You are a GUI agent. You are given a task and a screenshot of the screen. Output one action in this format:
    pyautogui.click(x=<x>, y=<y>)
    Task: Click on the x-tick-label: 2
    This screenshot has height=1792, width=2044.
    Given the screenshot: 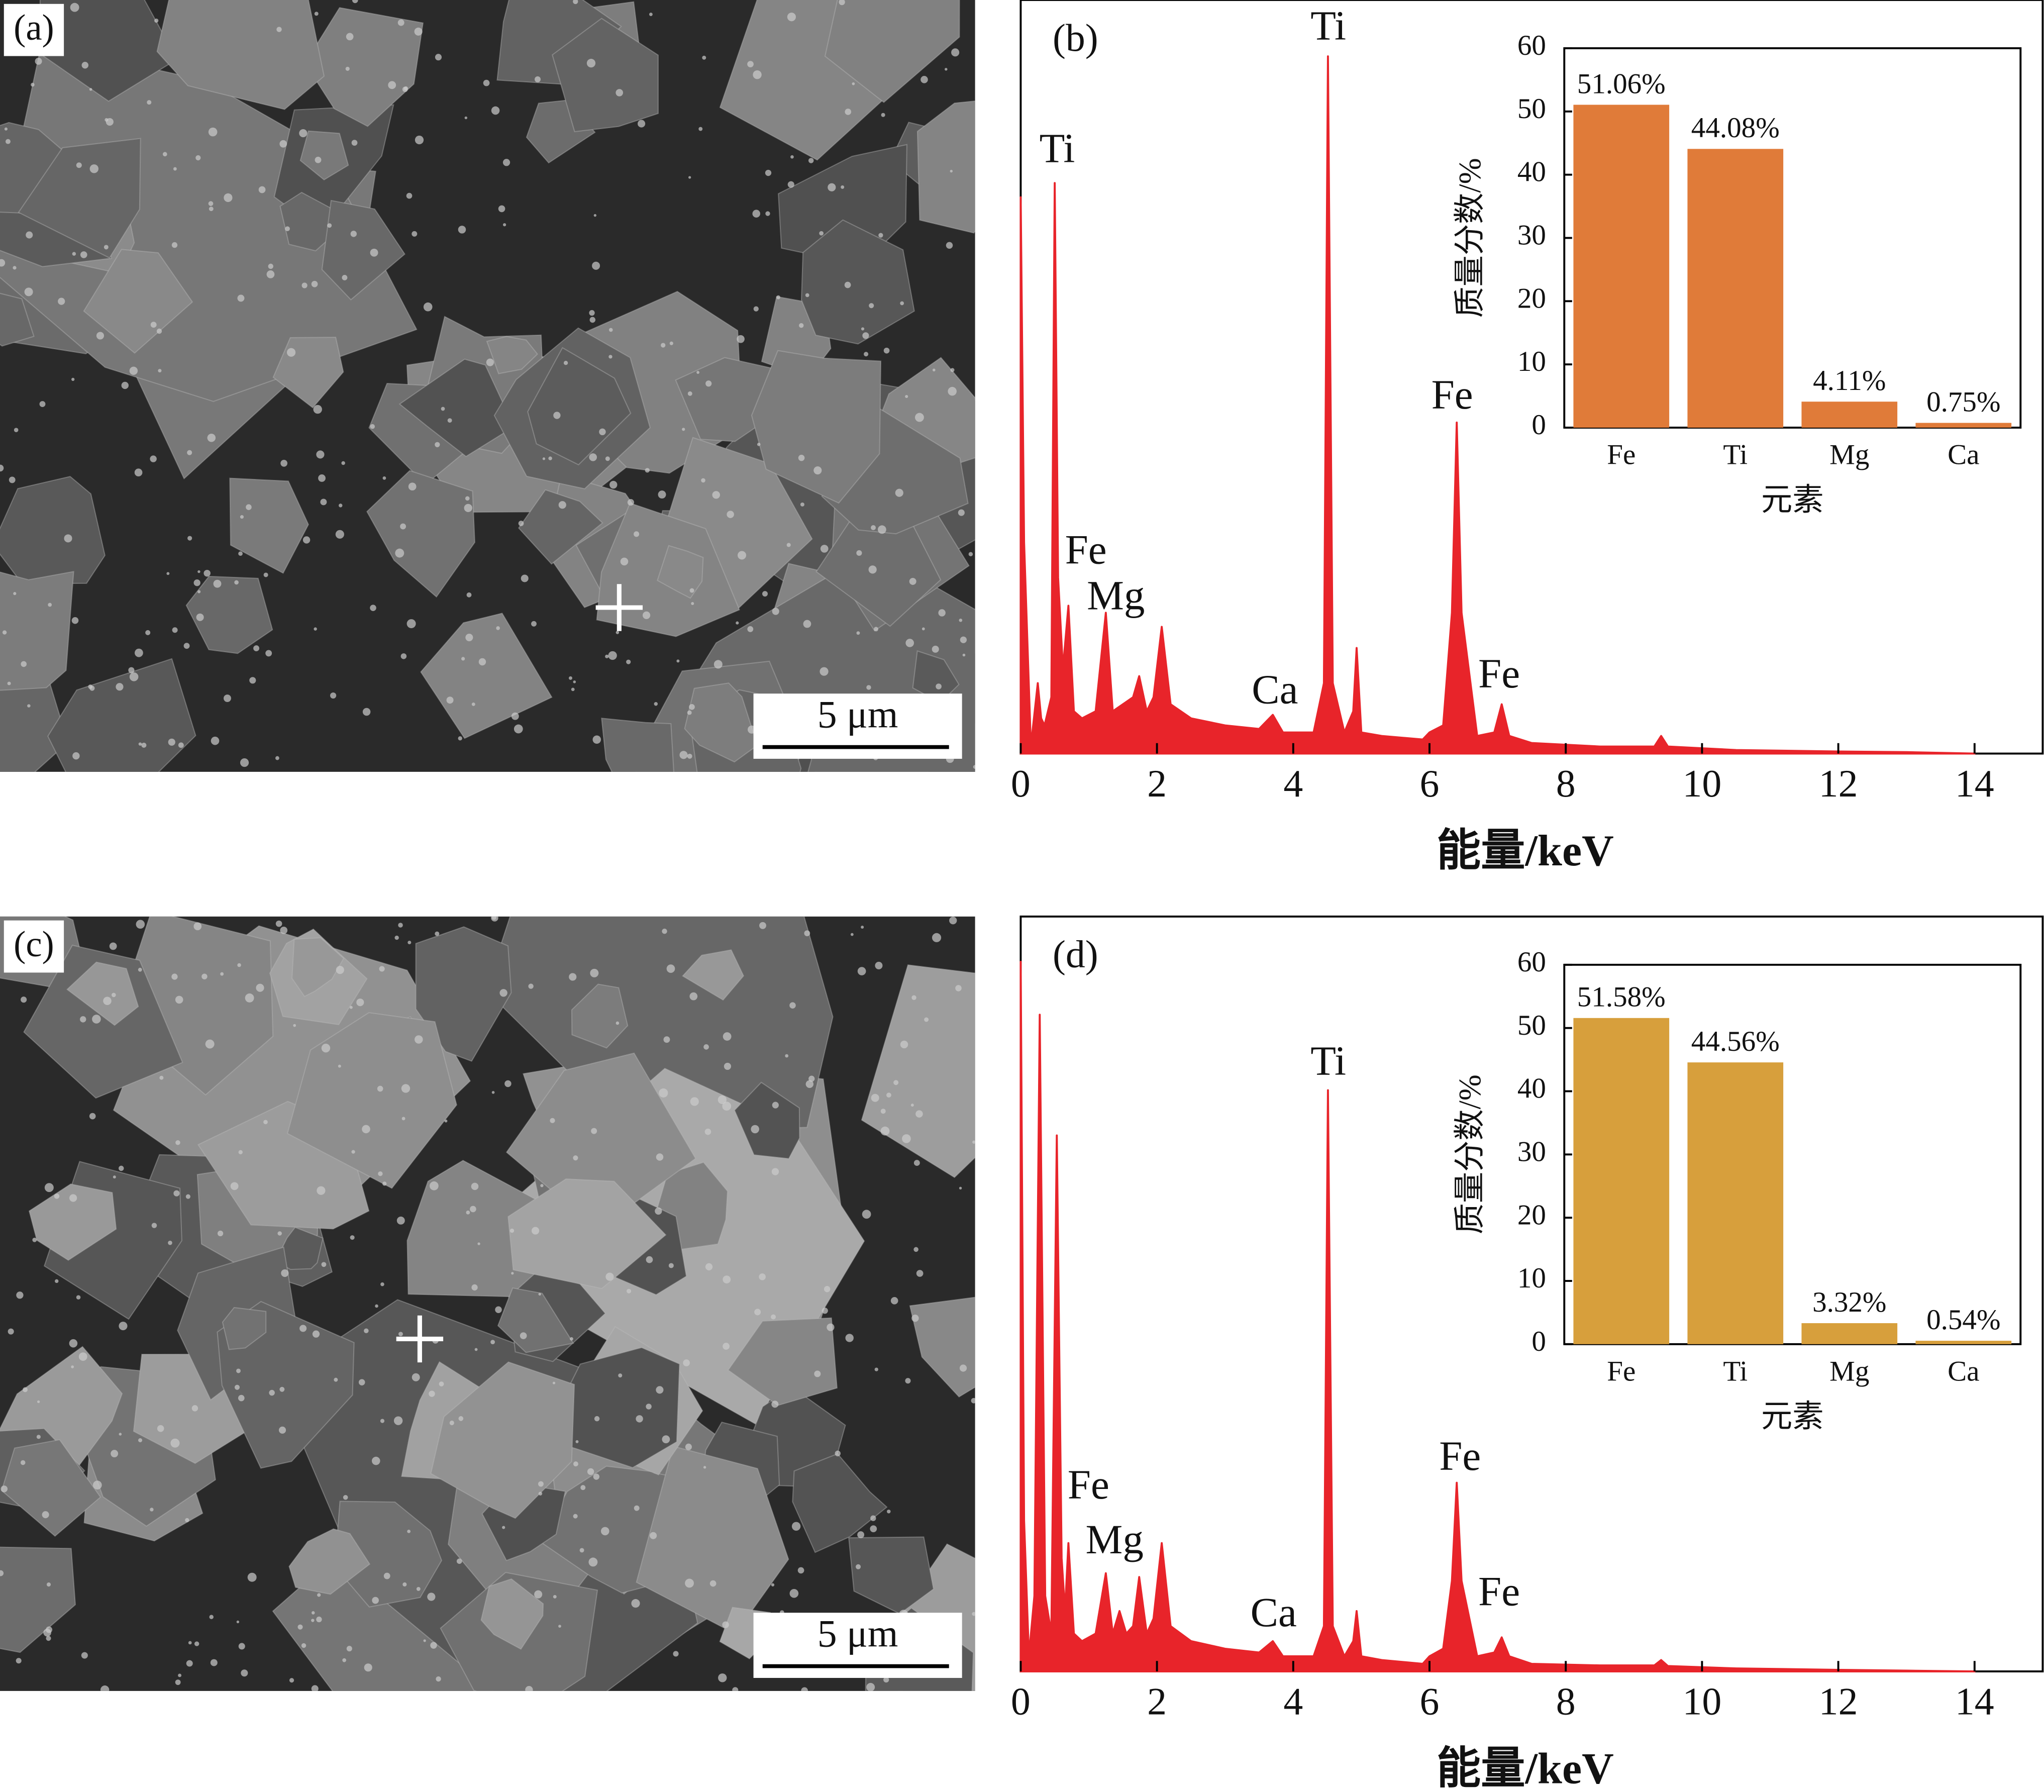 What is the action you would take?
    pyautogui.click(x=1157, y=783)
    